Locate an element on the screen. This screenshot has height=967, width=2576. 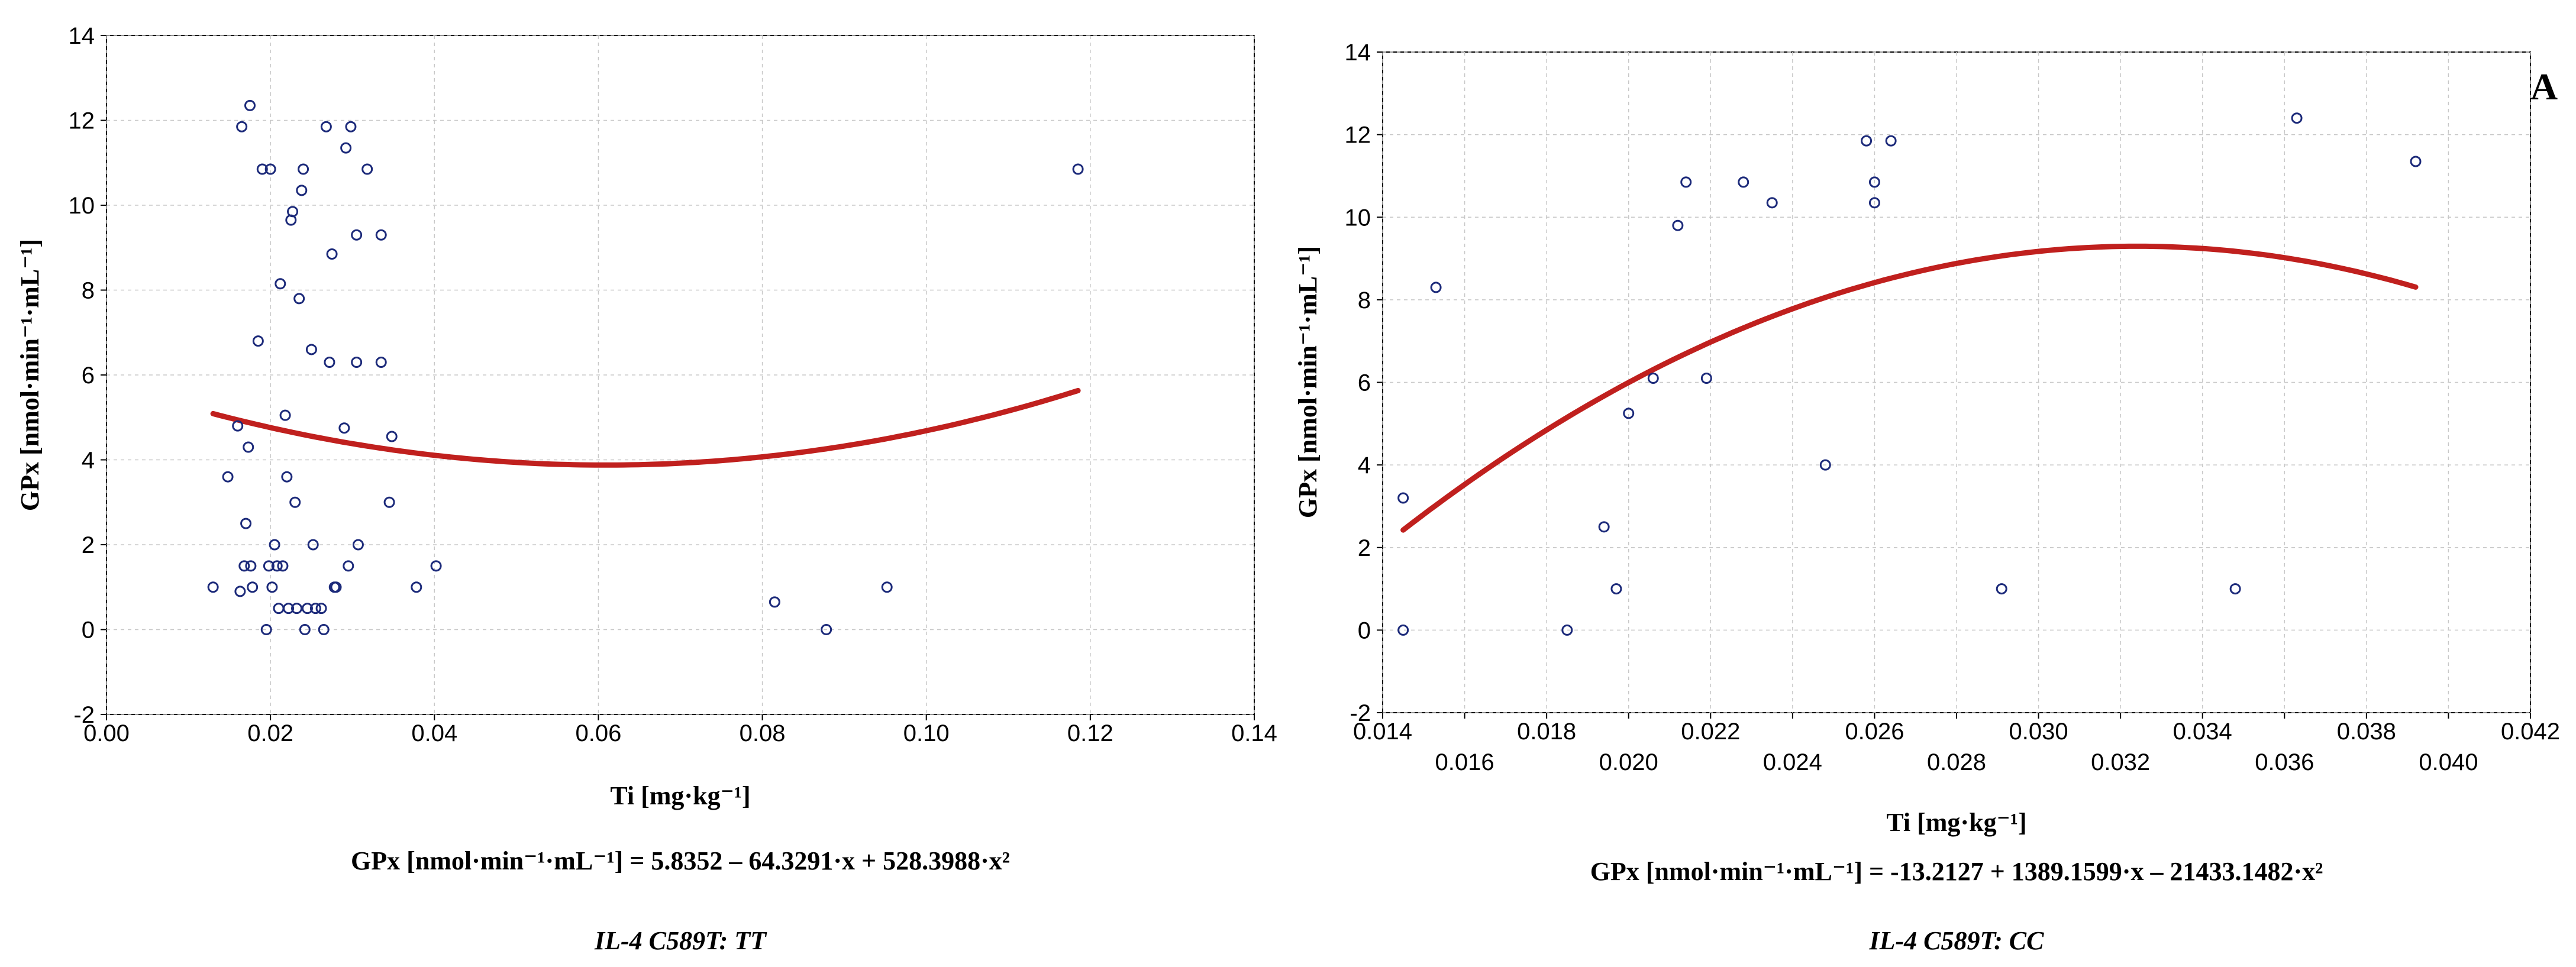
y-axis-label: GPx [nmol·min⁻¹·mL⁻¹] is located at coordinates (29, 375).